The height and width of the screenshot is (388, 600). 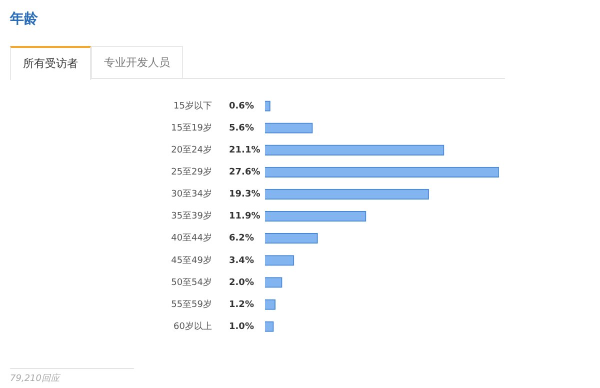 I want to click on data-label: 6.2%, so click(x=241, y=239).